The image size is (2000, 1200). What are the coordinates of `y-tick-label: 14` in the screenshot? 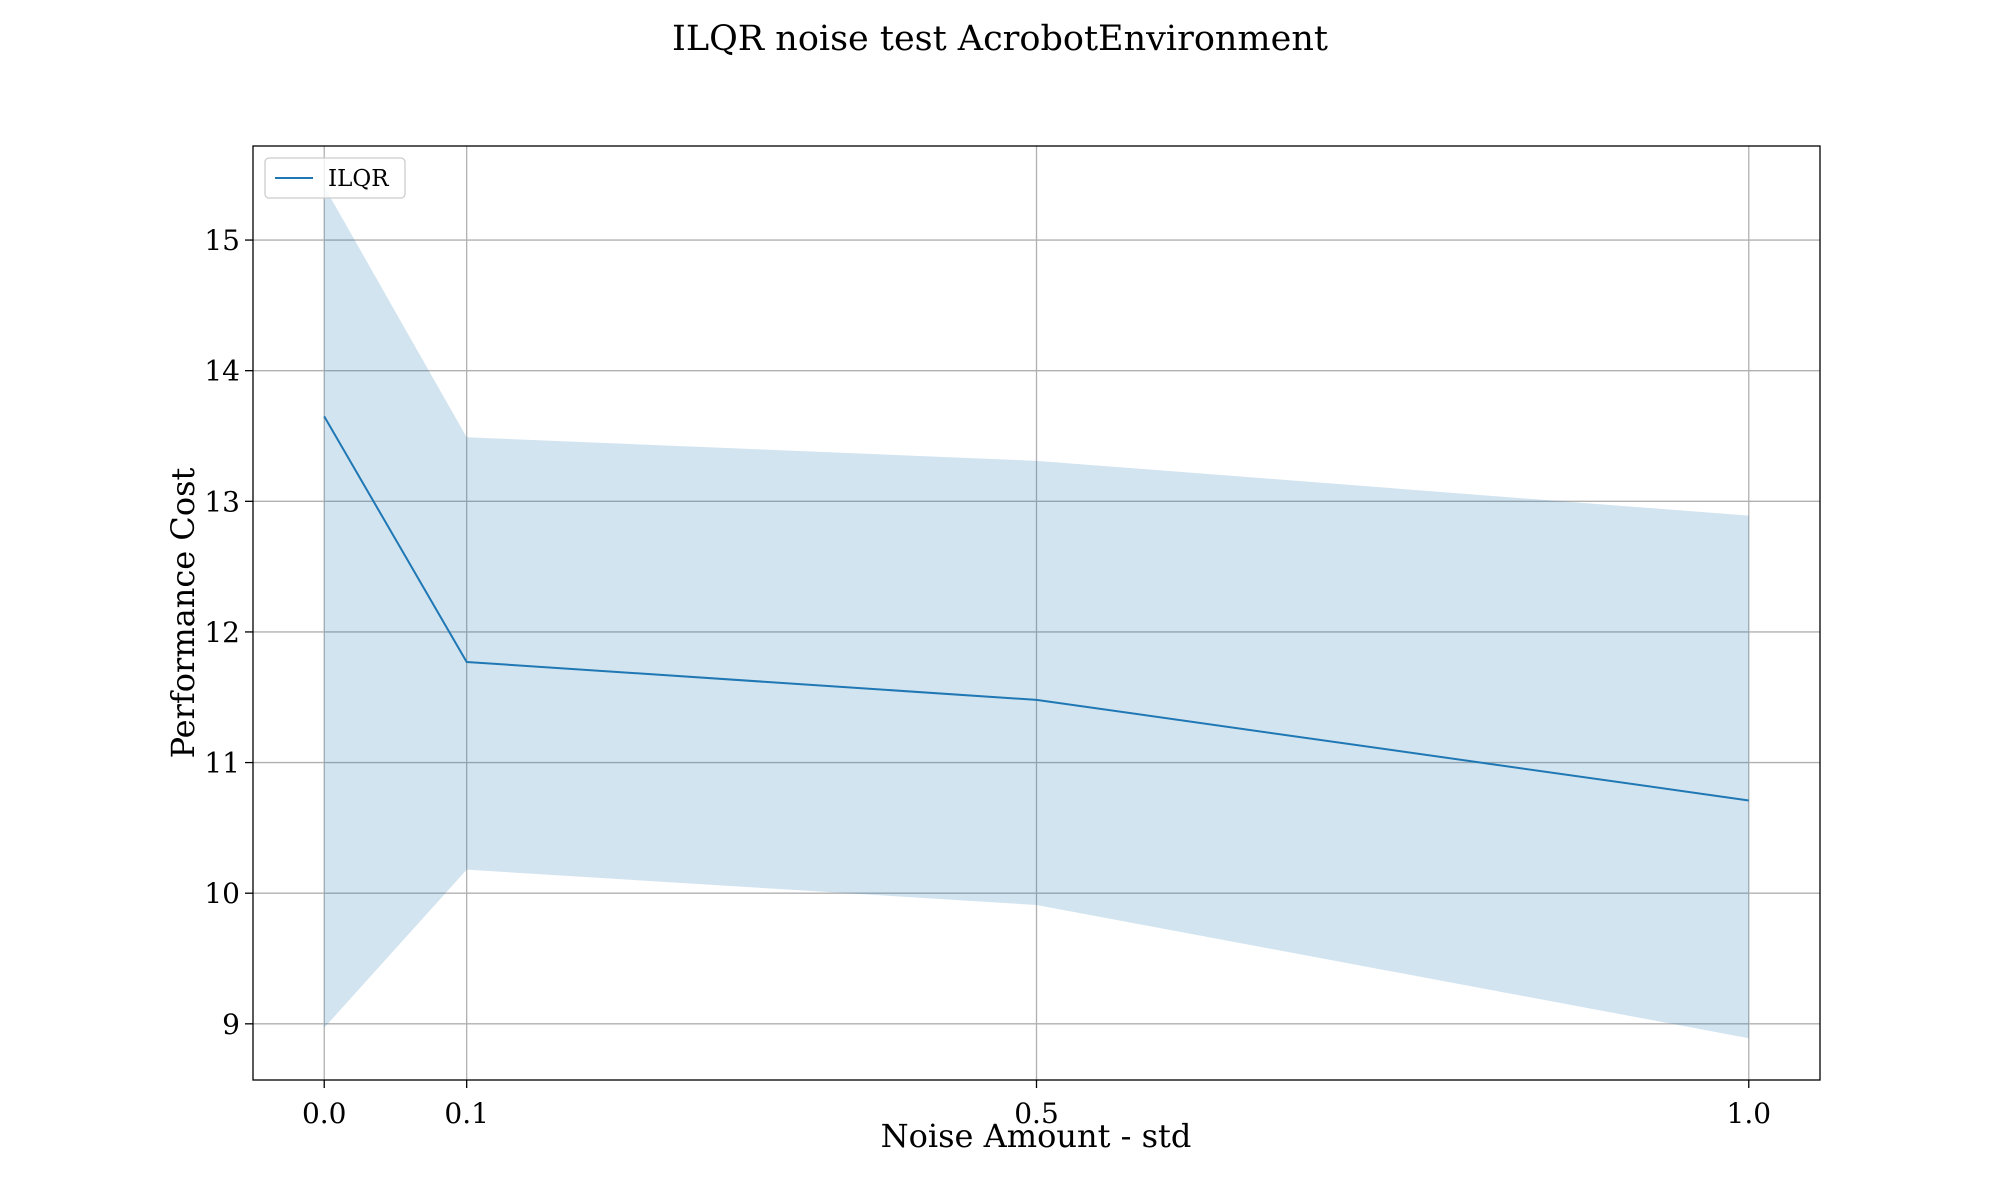 It's located at (222, 371).